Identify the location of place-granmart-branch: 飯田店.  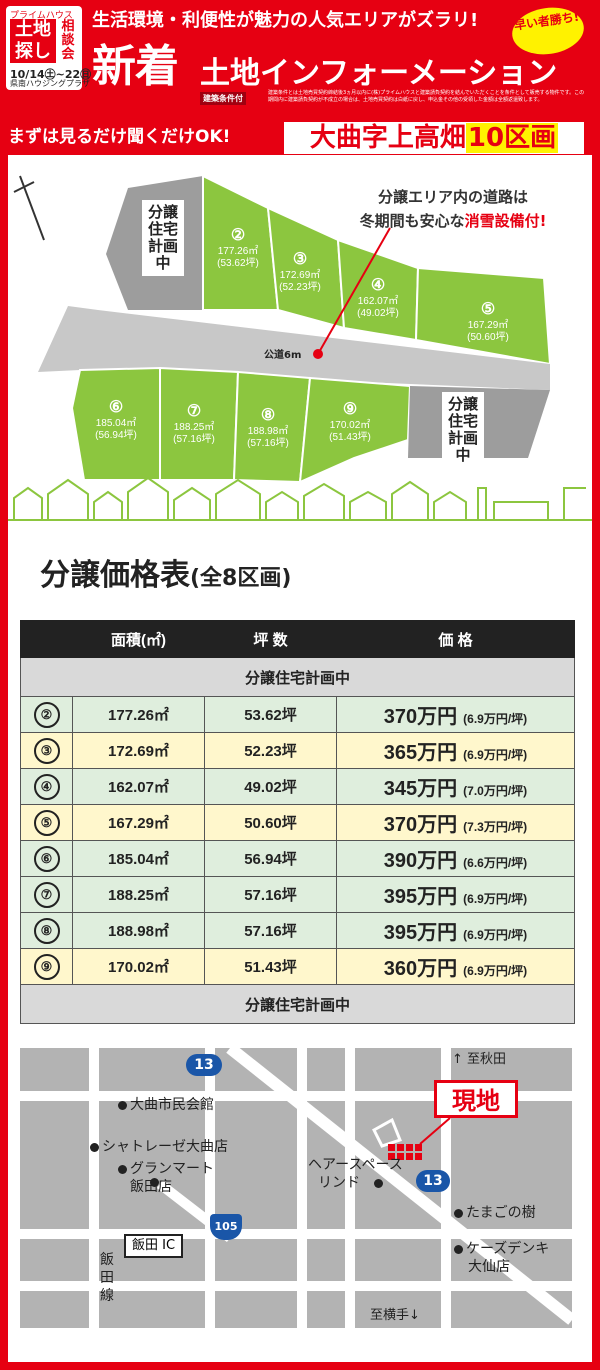
(151, 1187).